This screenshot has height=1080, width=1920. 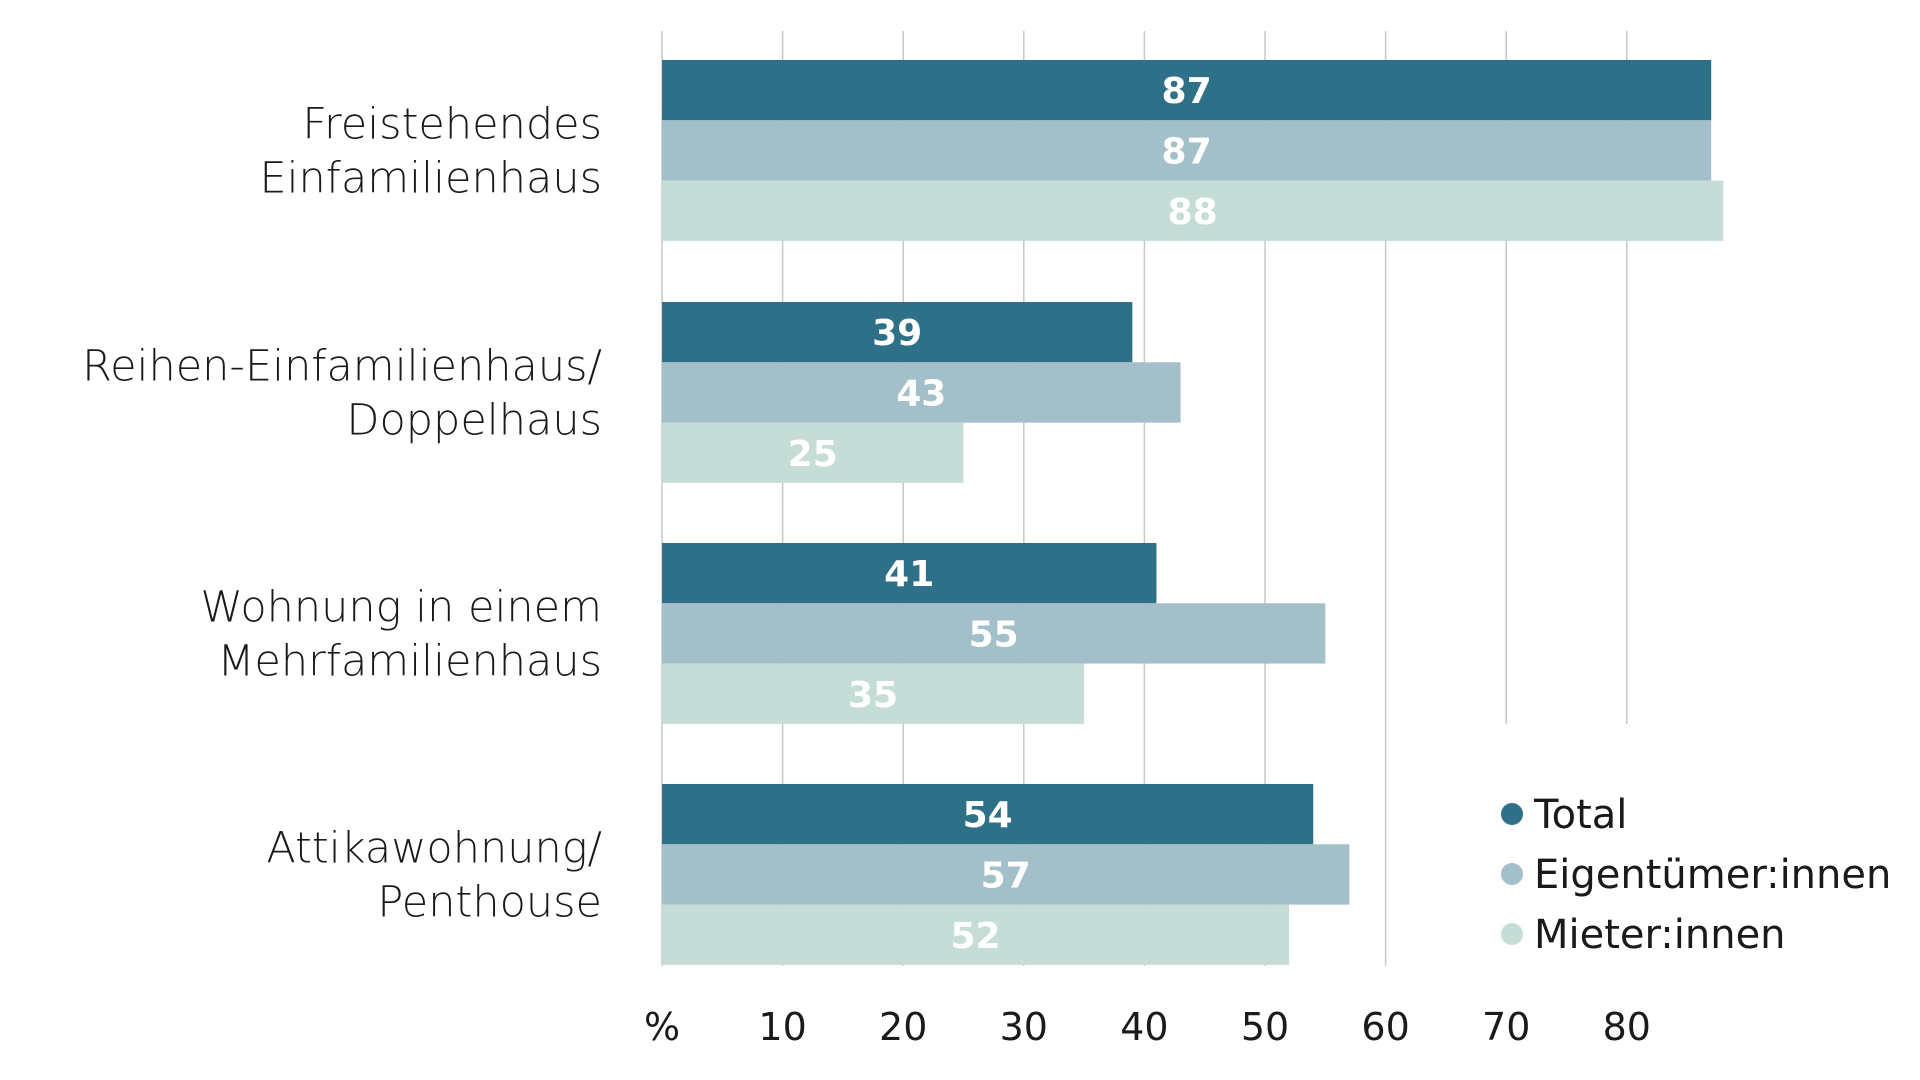 I want to click on x-axis-ticks: % 10 20 30 40 50 60 70 80, so click(x=1147, y=1027).